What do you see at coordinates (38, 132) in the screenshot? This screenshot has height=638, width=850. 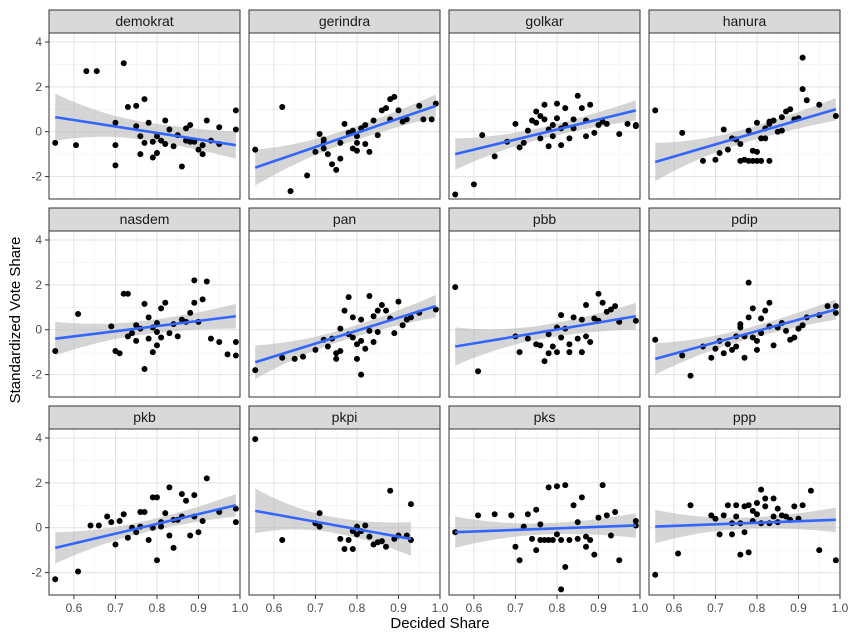 I see `y-tick-label: 0` at bounding box center [38, 132].